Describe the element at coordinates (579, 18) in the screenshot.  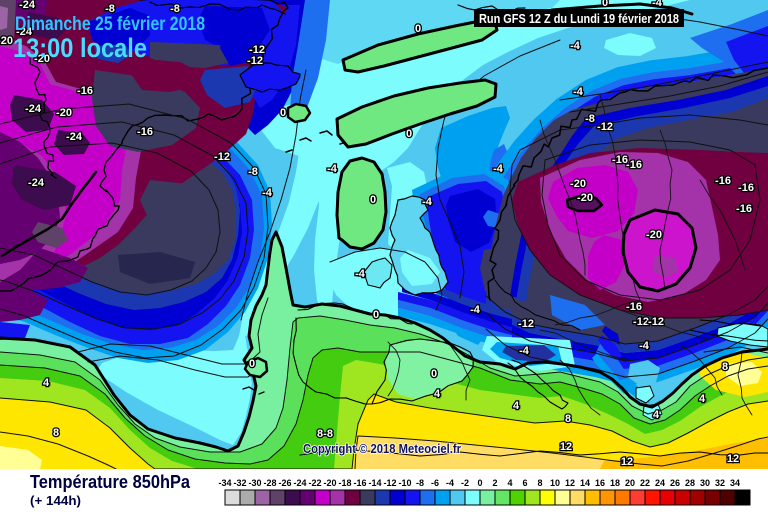
I see `svg-text:Run GFS 12 Z du Lundi 19 févri: Run GFS 12 Z du Lundi 19 février 2018` at that location.